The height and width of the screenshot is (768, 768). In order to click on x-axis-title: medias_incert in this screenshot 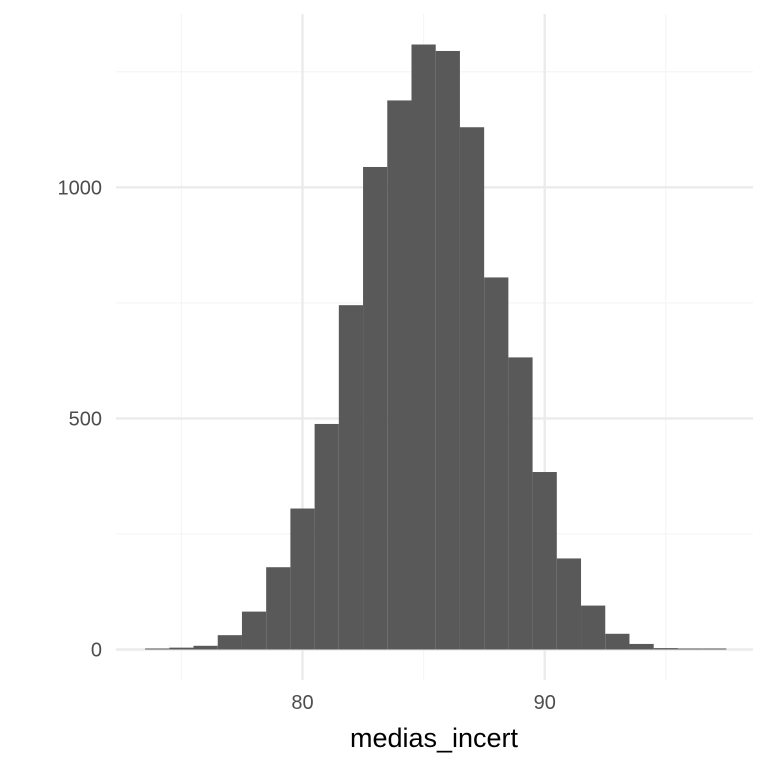, I will do `click(434, 738)`.